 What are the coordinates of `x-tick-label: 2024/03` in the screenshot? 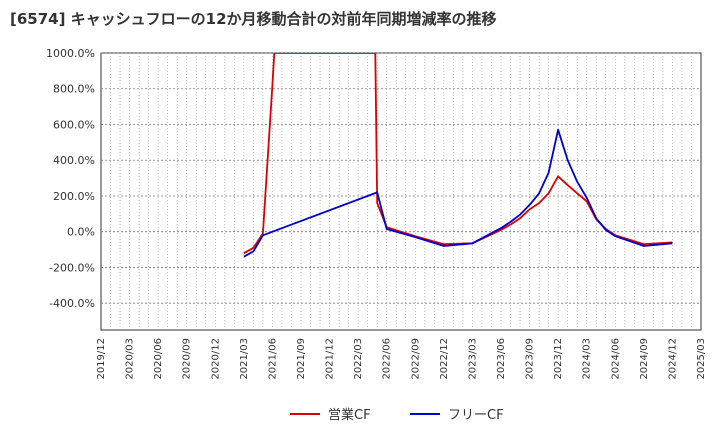 It's located at (587, 359).